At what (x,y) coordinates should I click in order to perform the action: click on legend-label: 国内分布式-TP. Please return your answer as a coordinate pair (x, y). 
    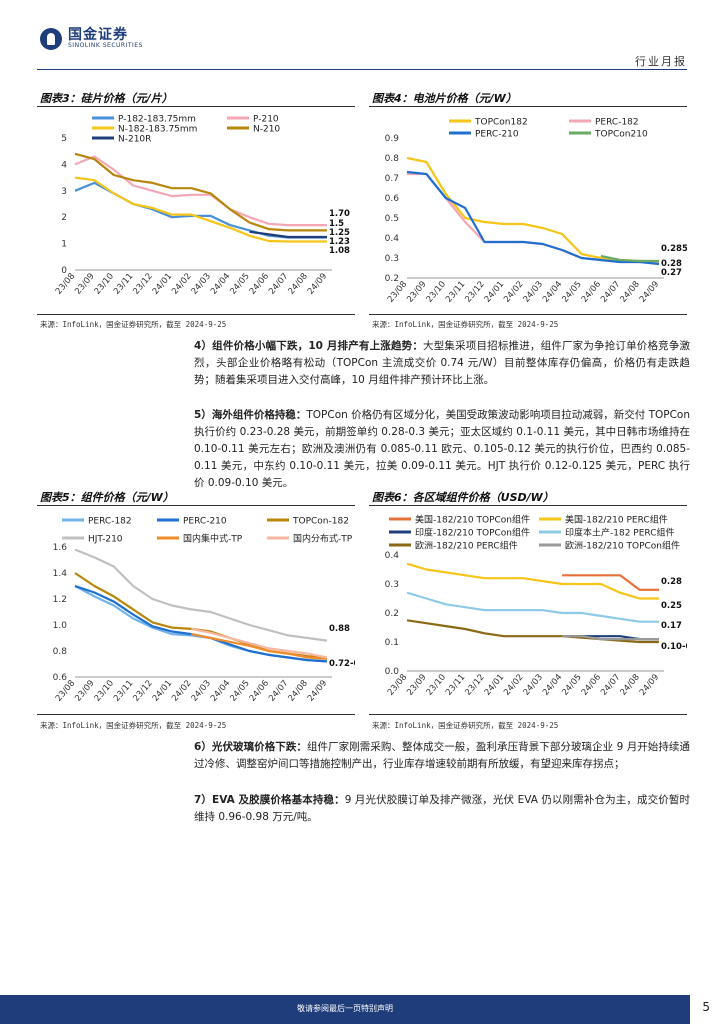
    Looking at the image, I should click on (323, 539).